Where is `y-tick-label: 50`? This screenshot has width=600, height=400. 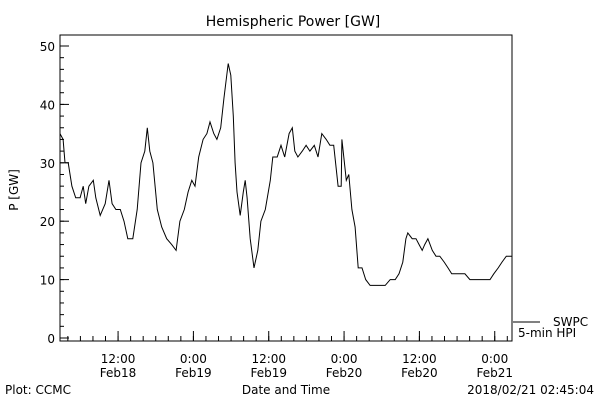
y-tick-label: 50 is located at coordinates (47, 47).